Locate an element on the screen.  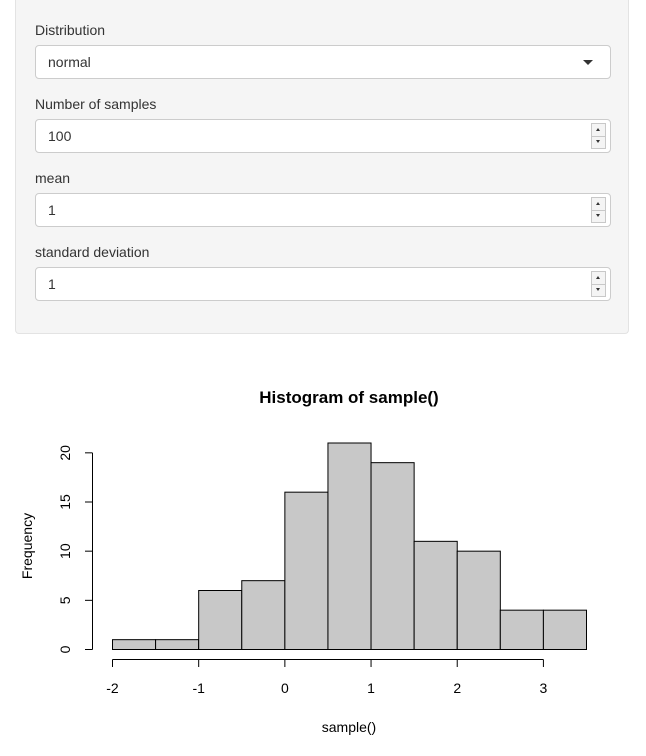
x-tick-label: 1 is located at coordinates (371, 688).